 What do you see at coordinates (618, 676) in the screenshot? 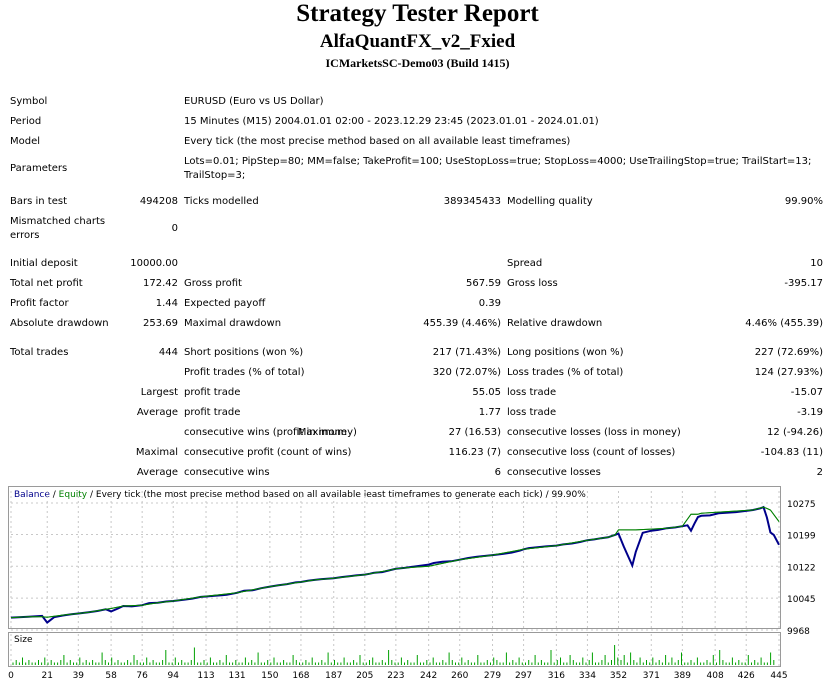
I see `x-tick-label: 352` at bounding box center [618, 676].